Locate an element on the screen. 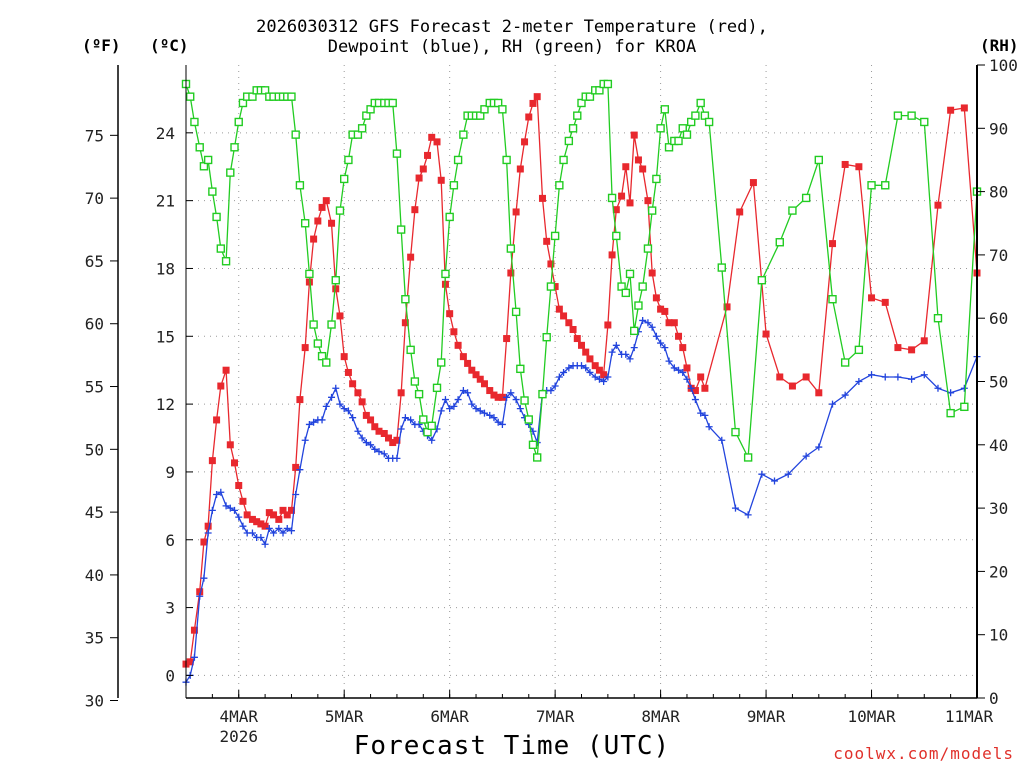 The image size is (1024, 768). fahrenheit-unit-label: (ºF) is located at coordinates (101, 45).